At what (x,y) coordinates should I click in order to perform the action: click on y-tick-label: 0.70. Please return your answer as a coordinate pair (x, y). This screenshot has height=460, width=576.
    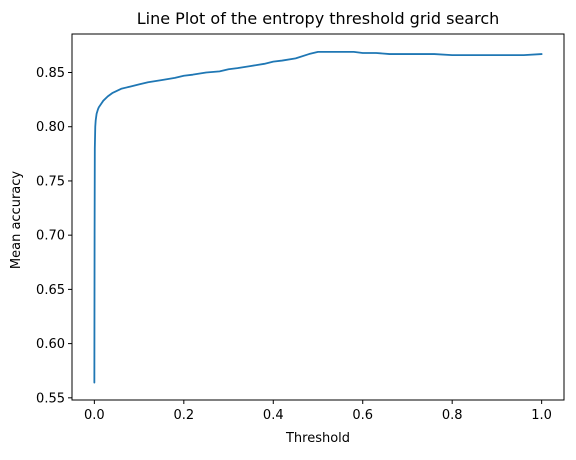
    Looking at the image, I should click on (50, 236).